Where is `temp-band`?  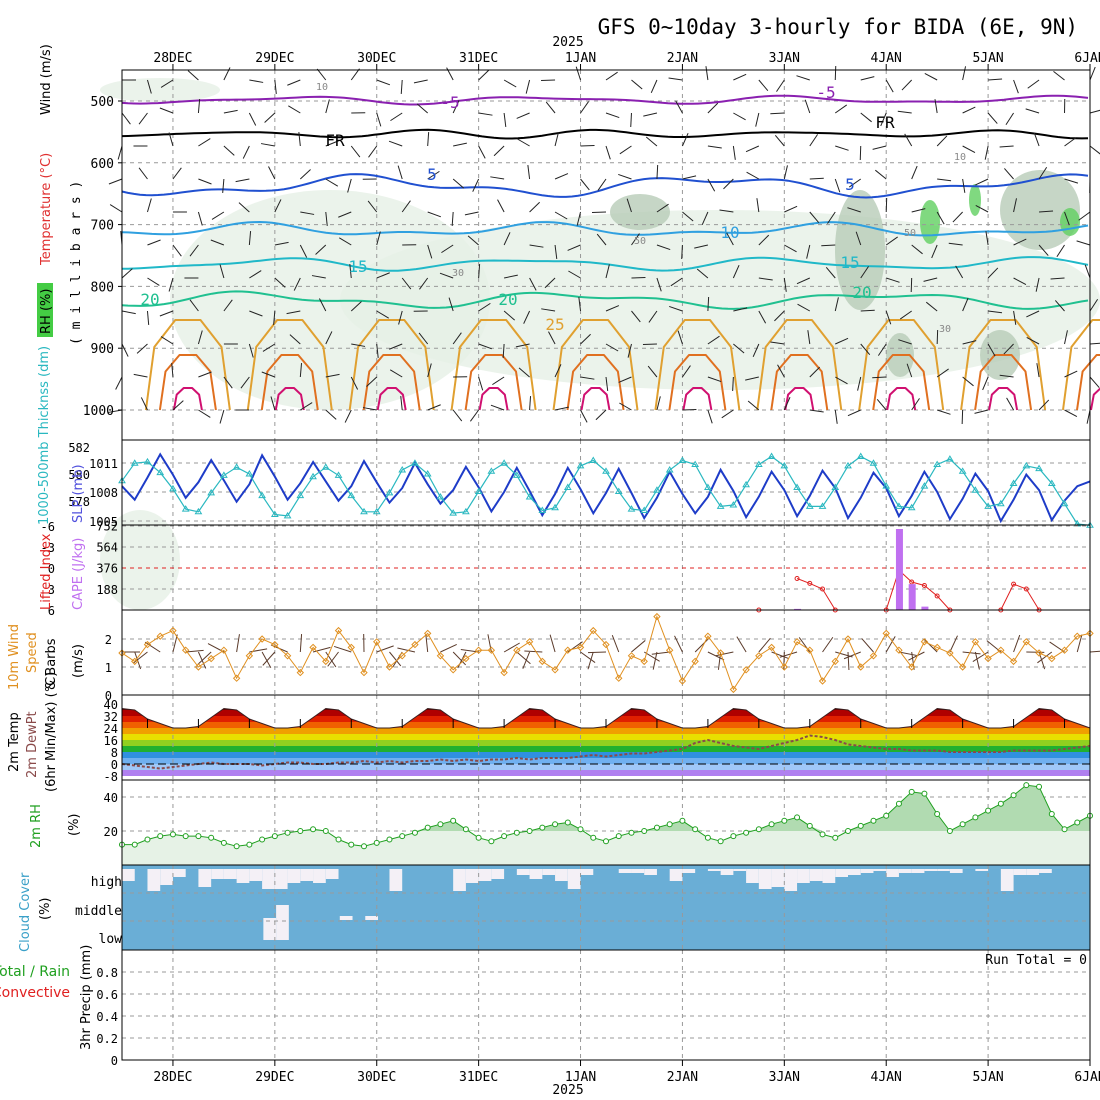
temp-band is located at coordinates (606, 773).